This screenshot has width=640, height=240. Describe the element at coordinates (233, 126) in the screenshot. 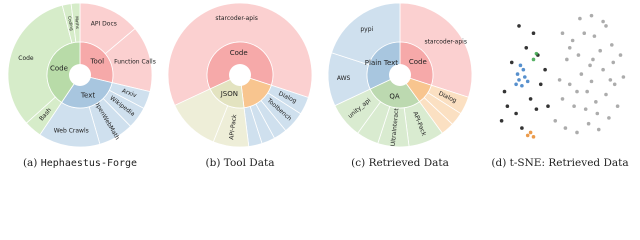

I see `outer-label: API-Pack` at that location.